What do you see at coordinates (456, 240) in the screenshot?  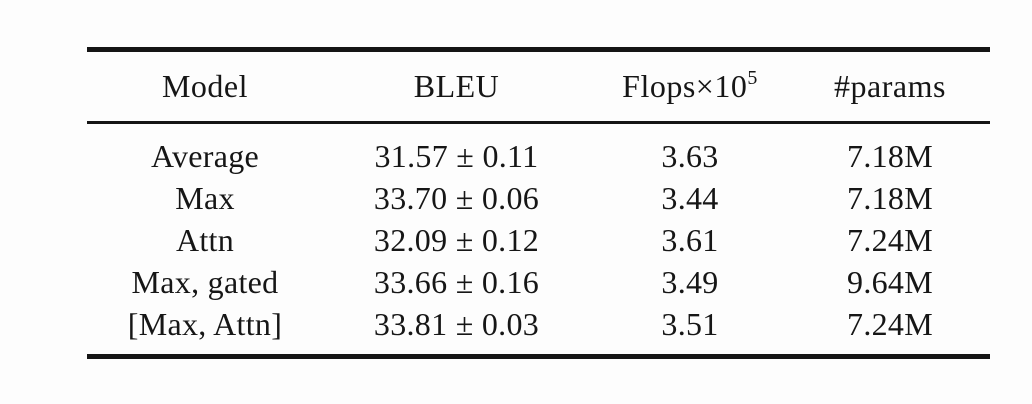 I see `cell-bleu: 32.09 ± 0.12` at bounding box center [456, 240].